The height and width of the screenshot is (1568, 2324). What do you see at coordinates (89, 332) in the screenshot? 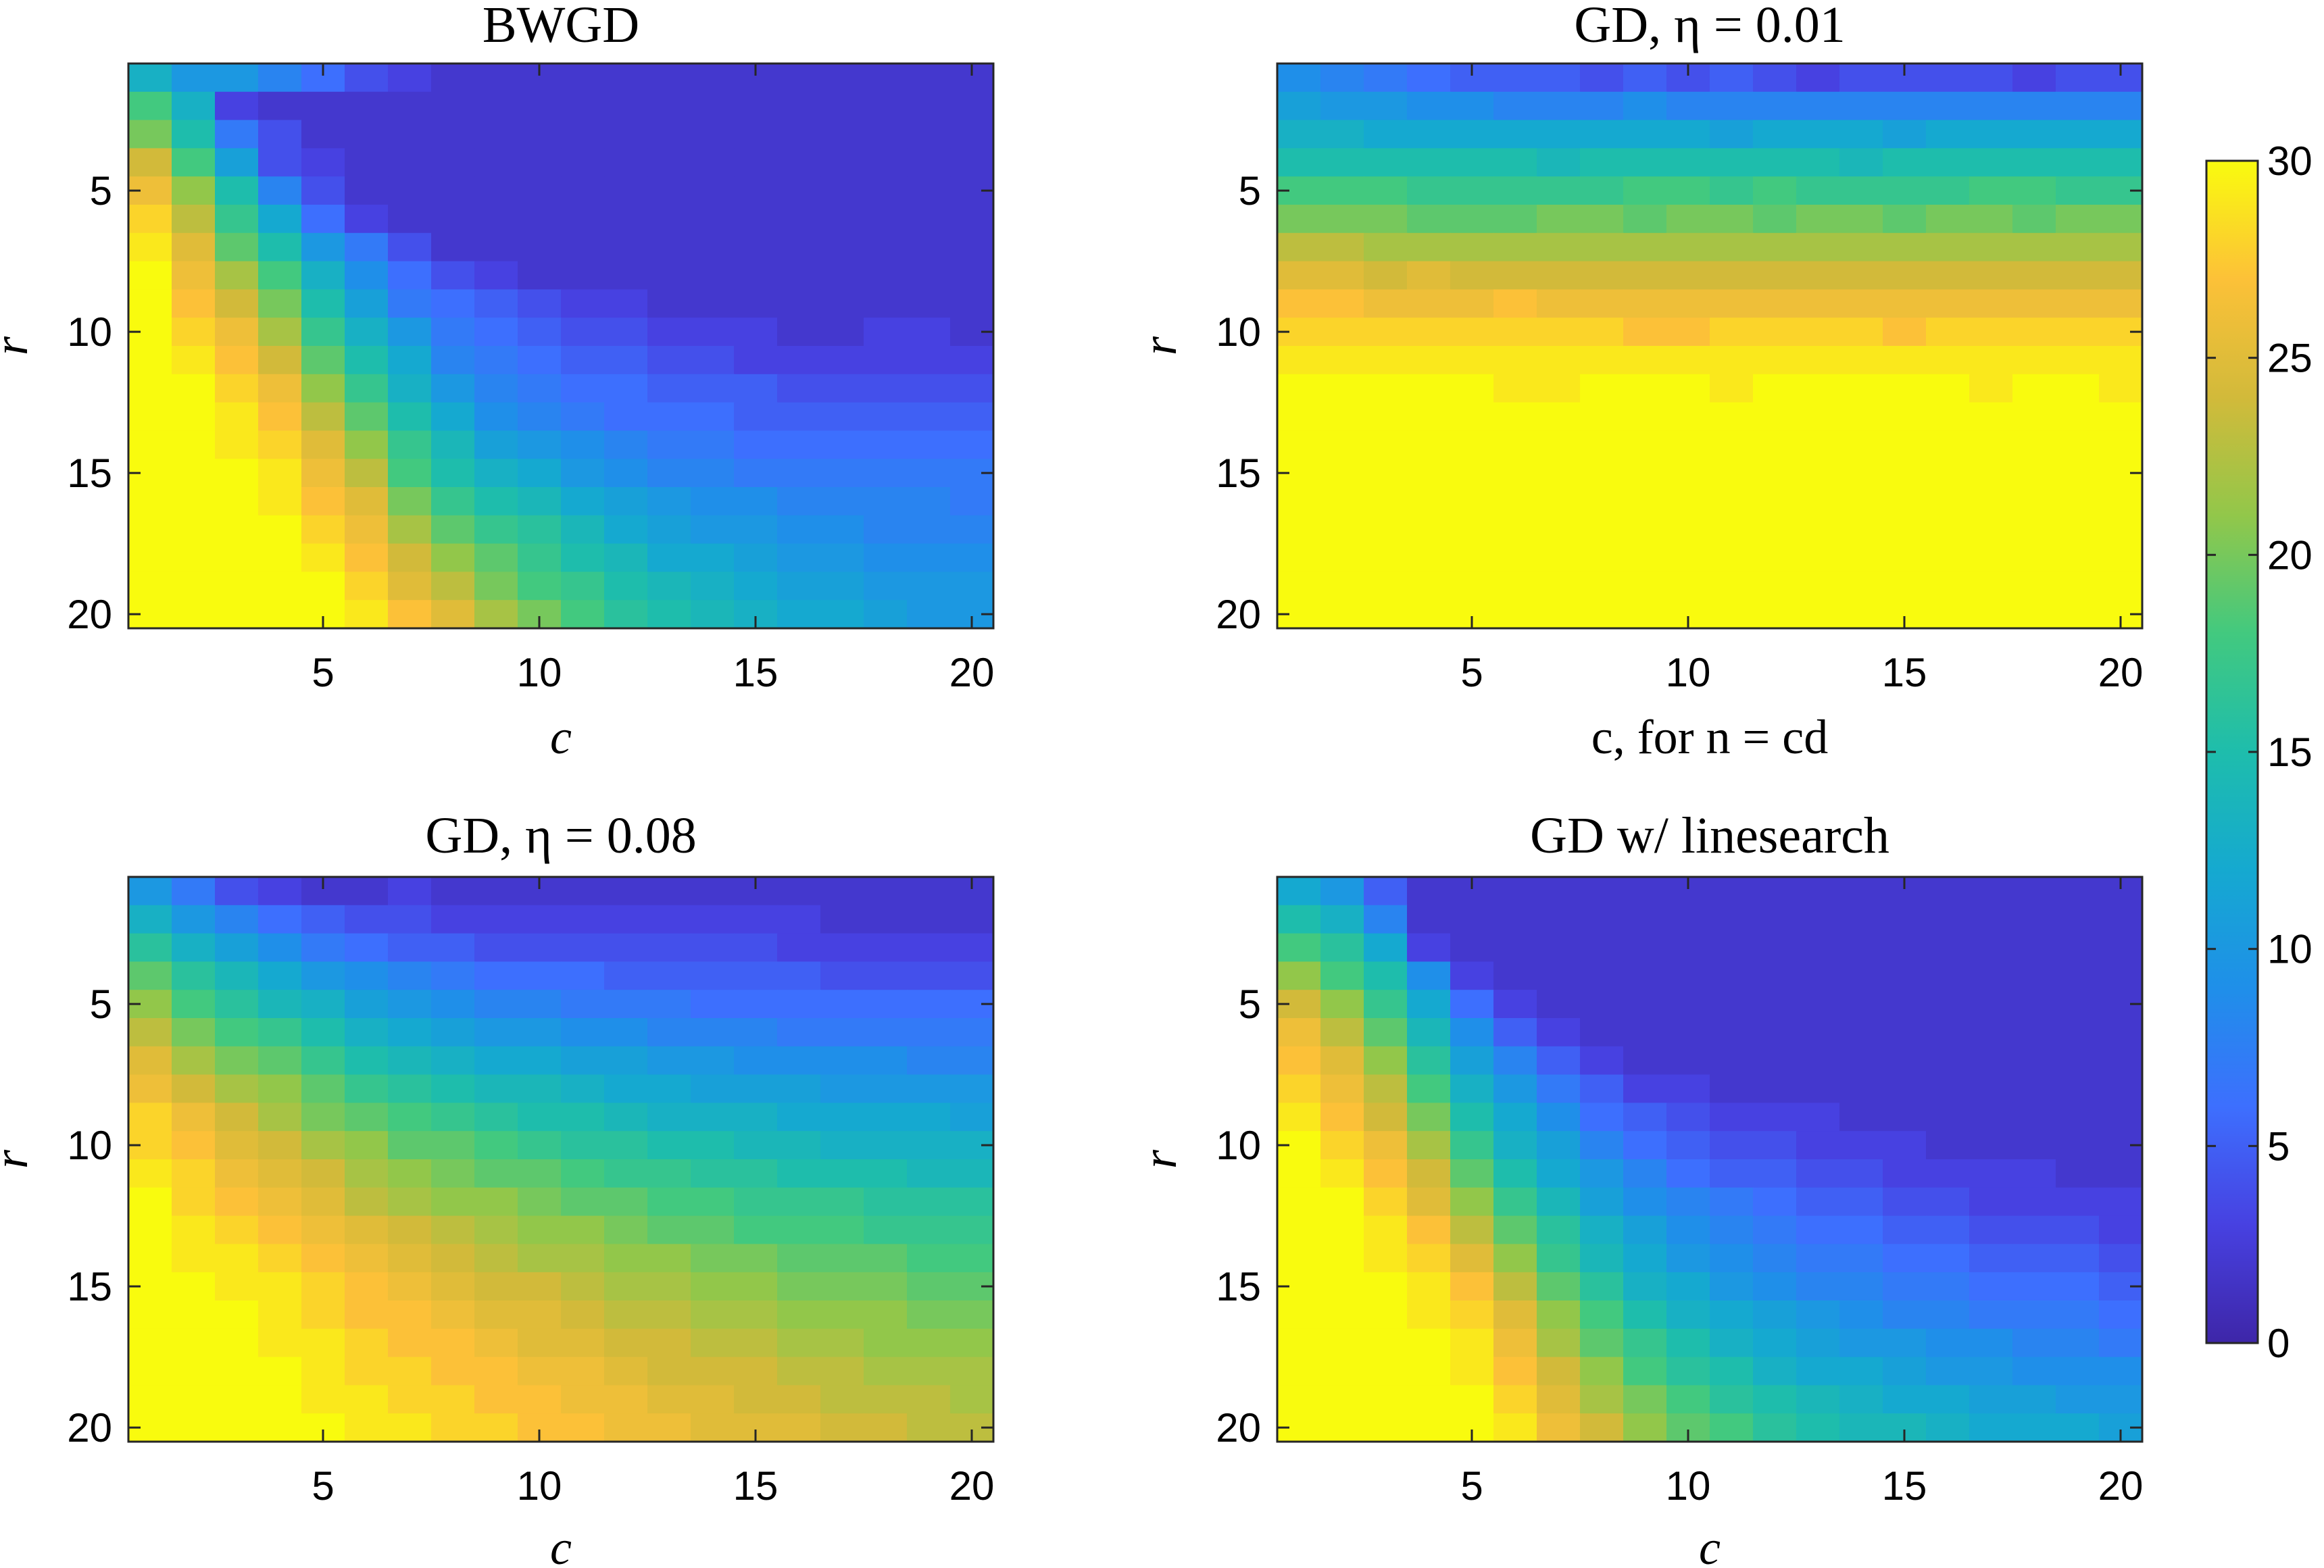
I see `y-tick-label: 10` at bounding box center [89, 332].